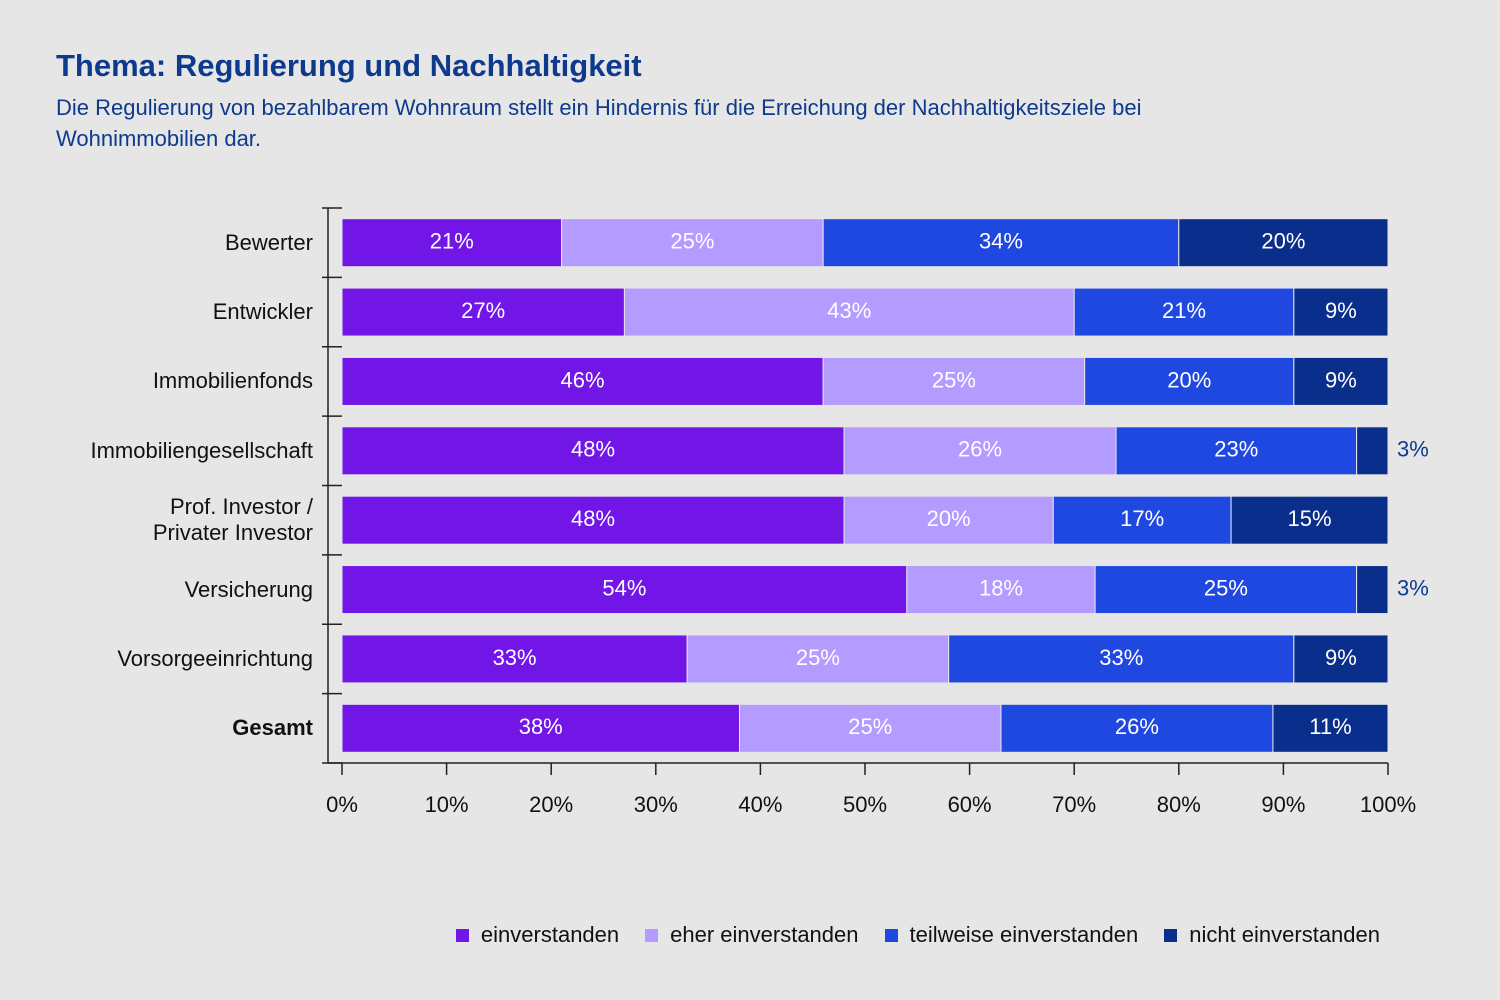 The width and height of the screenshot is (1500, 1000). I want to click on legend-label: teilweise einverstanden, so click(1024, 934).